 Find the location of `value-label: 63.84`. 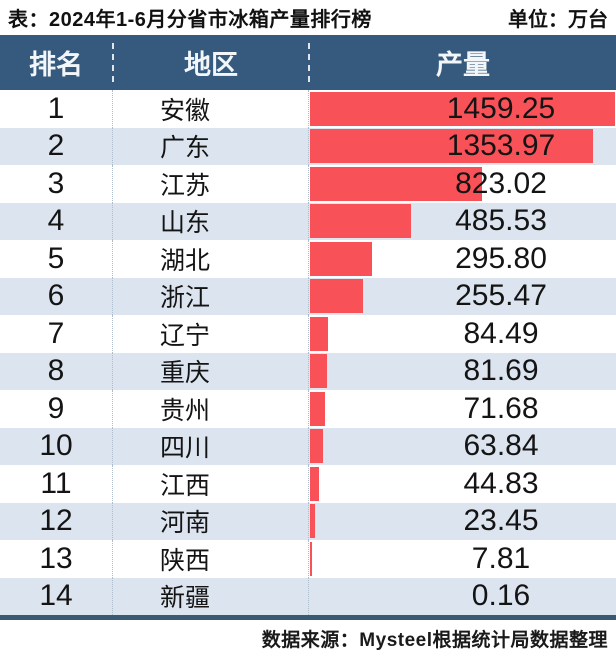

value-label: 63.84 is located at coordinates (501, 446).